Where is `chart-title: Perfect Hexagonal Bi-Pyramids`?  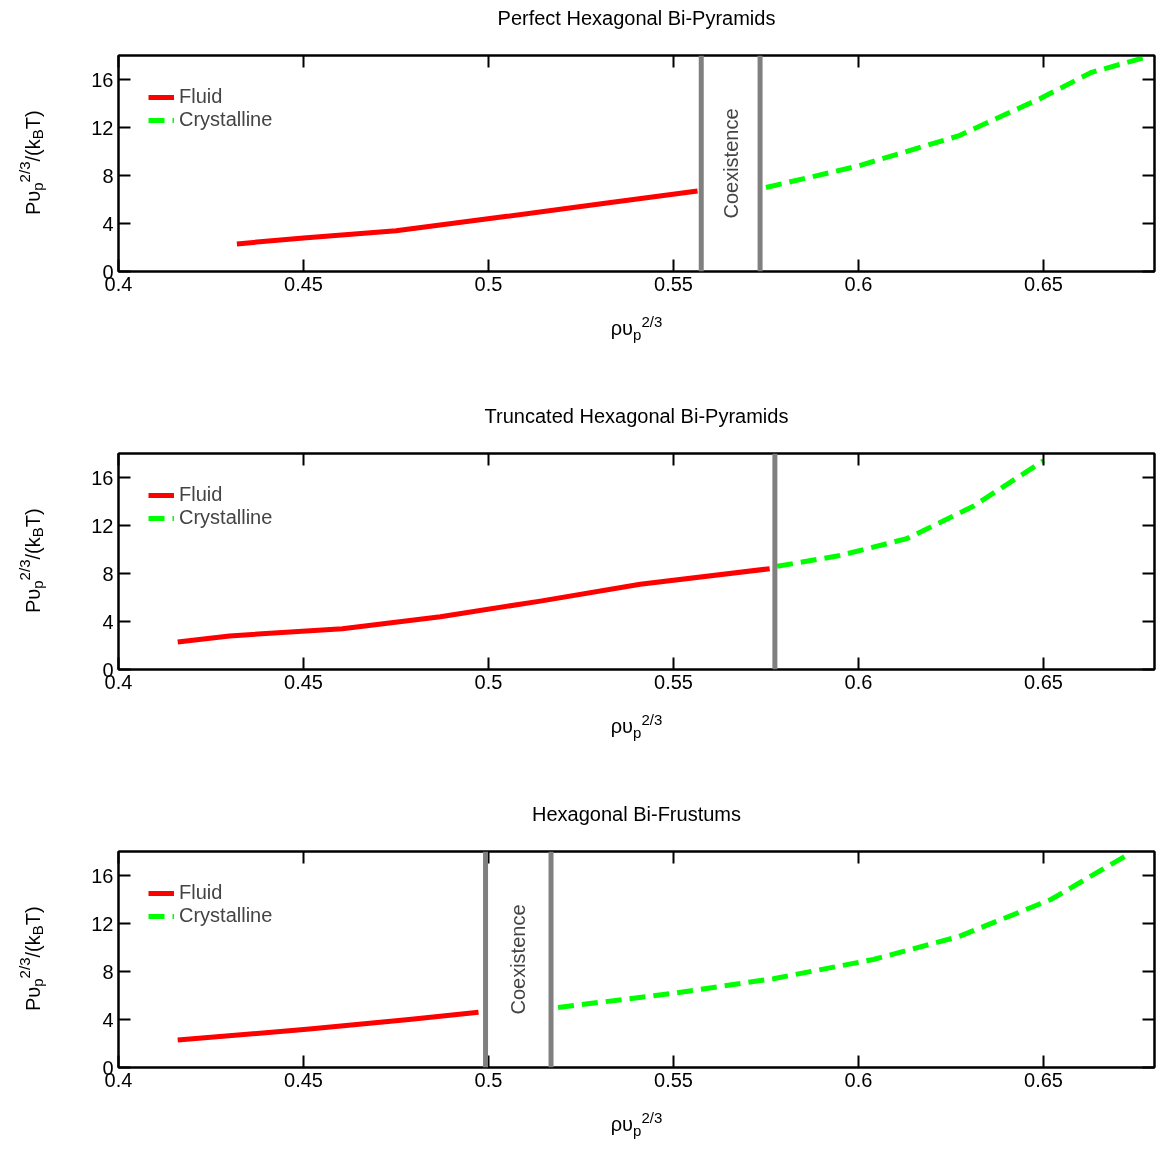 chart-title: Perfect Hexagonal Bi-Pyramids is located at coordinates (636, 18).